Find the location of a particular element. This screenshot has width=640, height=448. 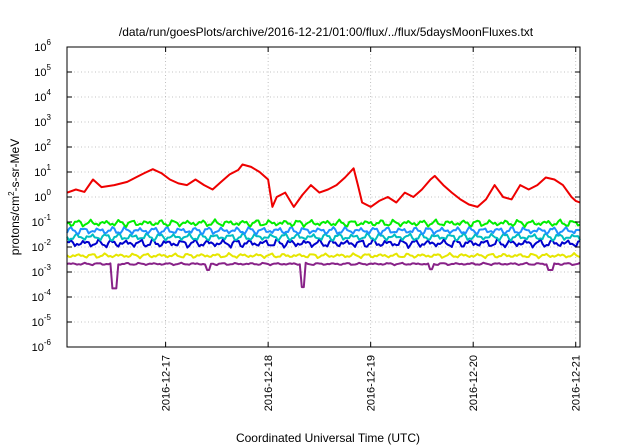

y-tick-label: 10¹ is located at coordinates (42, 171).